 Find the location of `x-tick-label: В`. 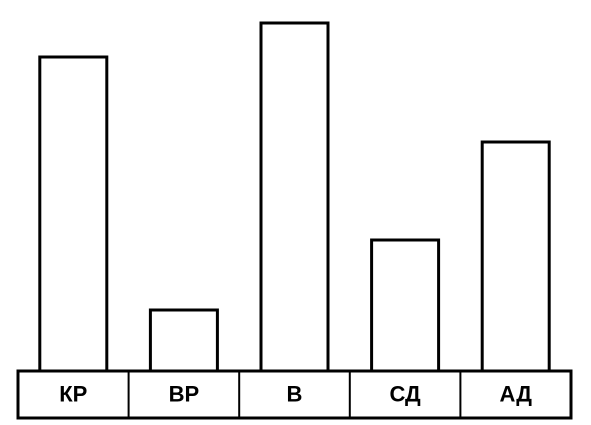

x-tick-label: В is located at coordinates (295, 393).